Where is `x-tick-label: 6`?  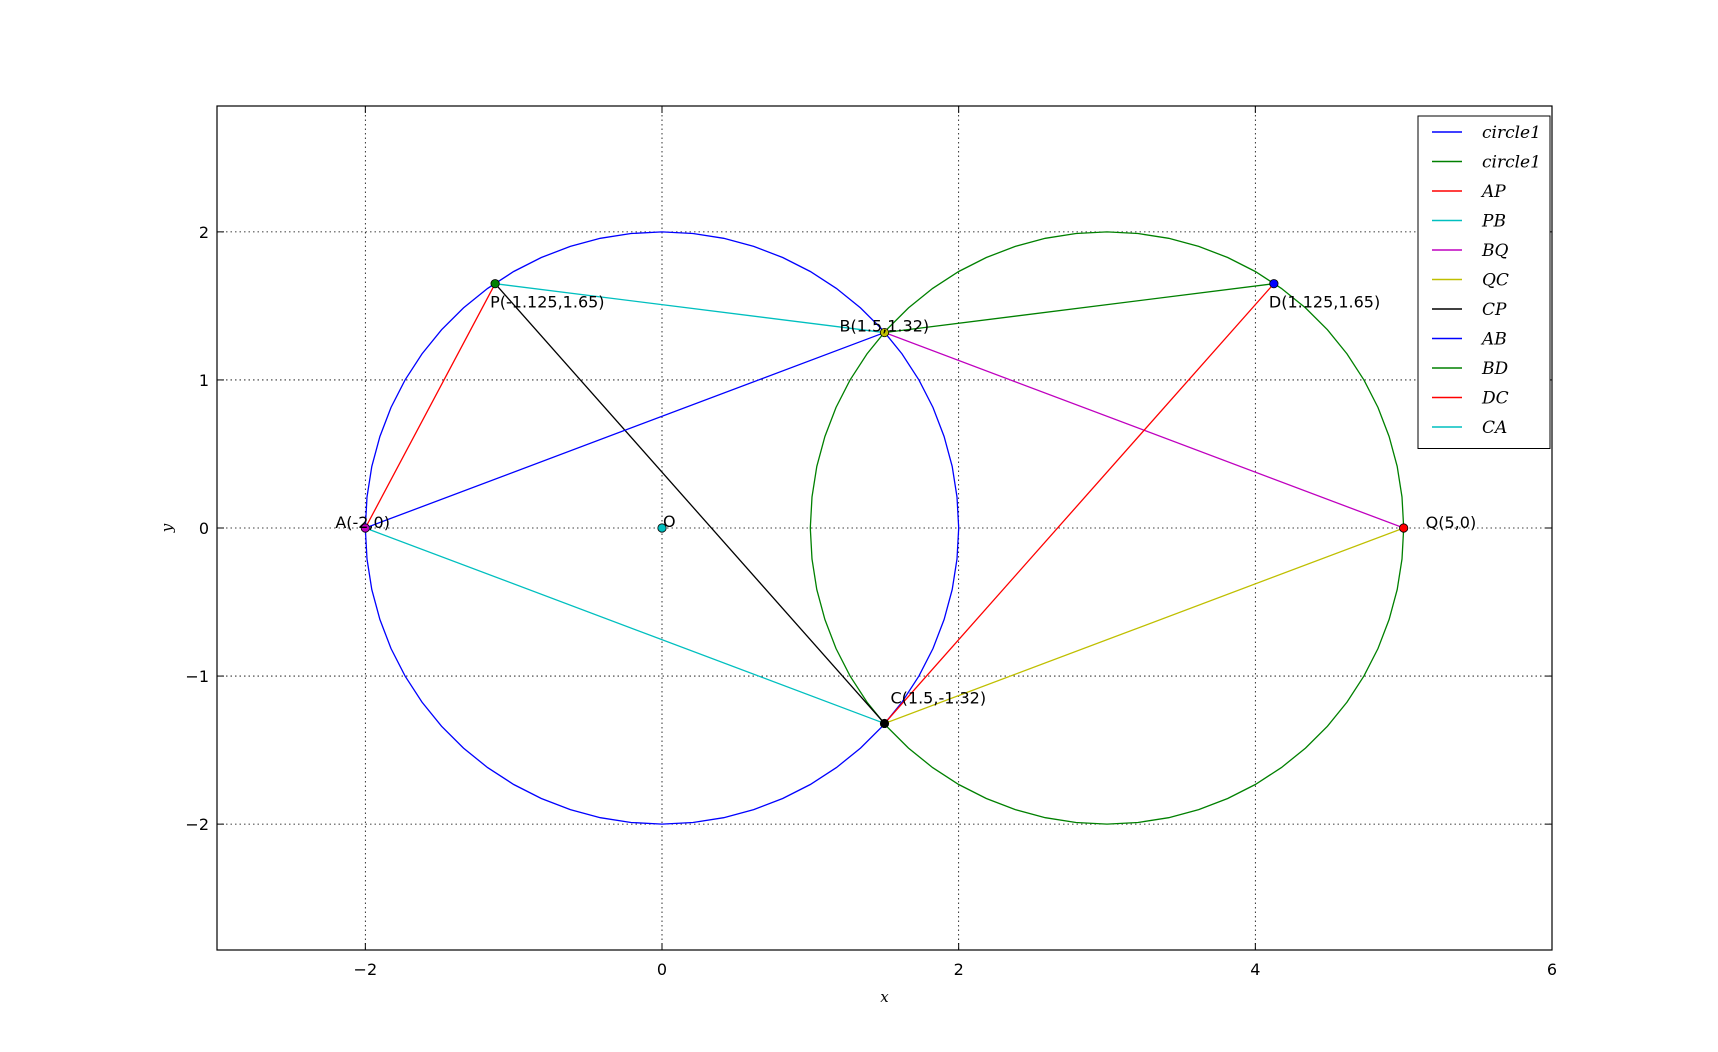
x-tick-label: 6 is located at coordinates (1552, 969).